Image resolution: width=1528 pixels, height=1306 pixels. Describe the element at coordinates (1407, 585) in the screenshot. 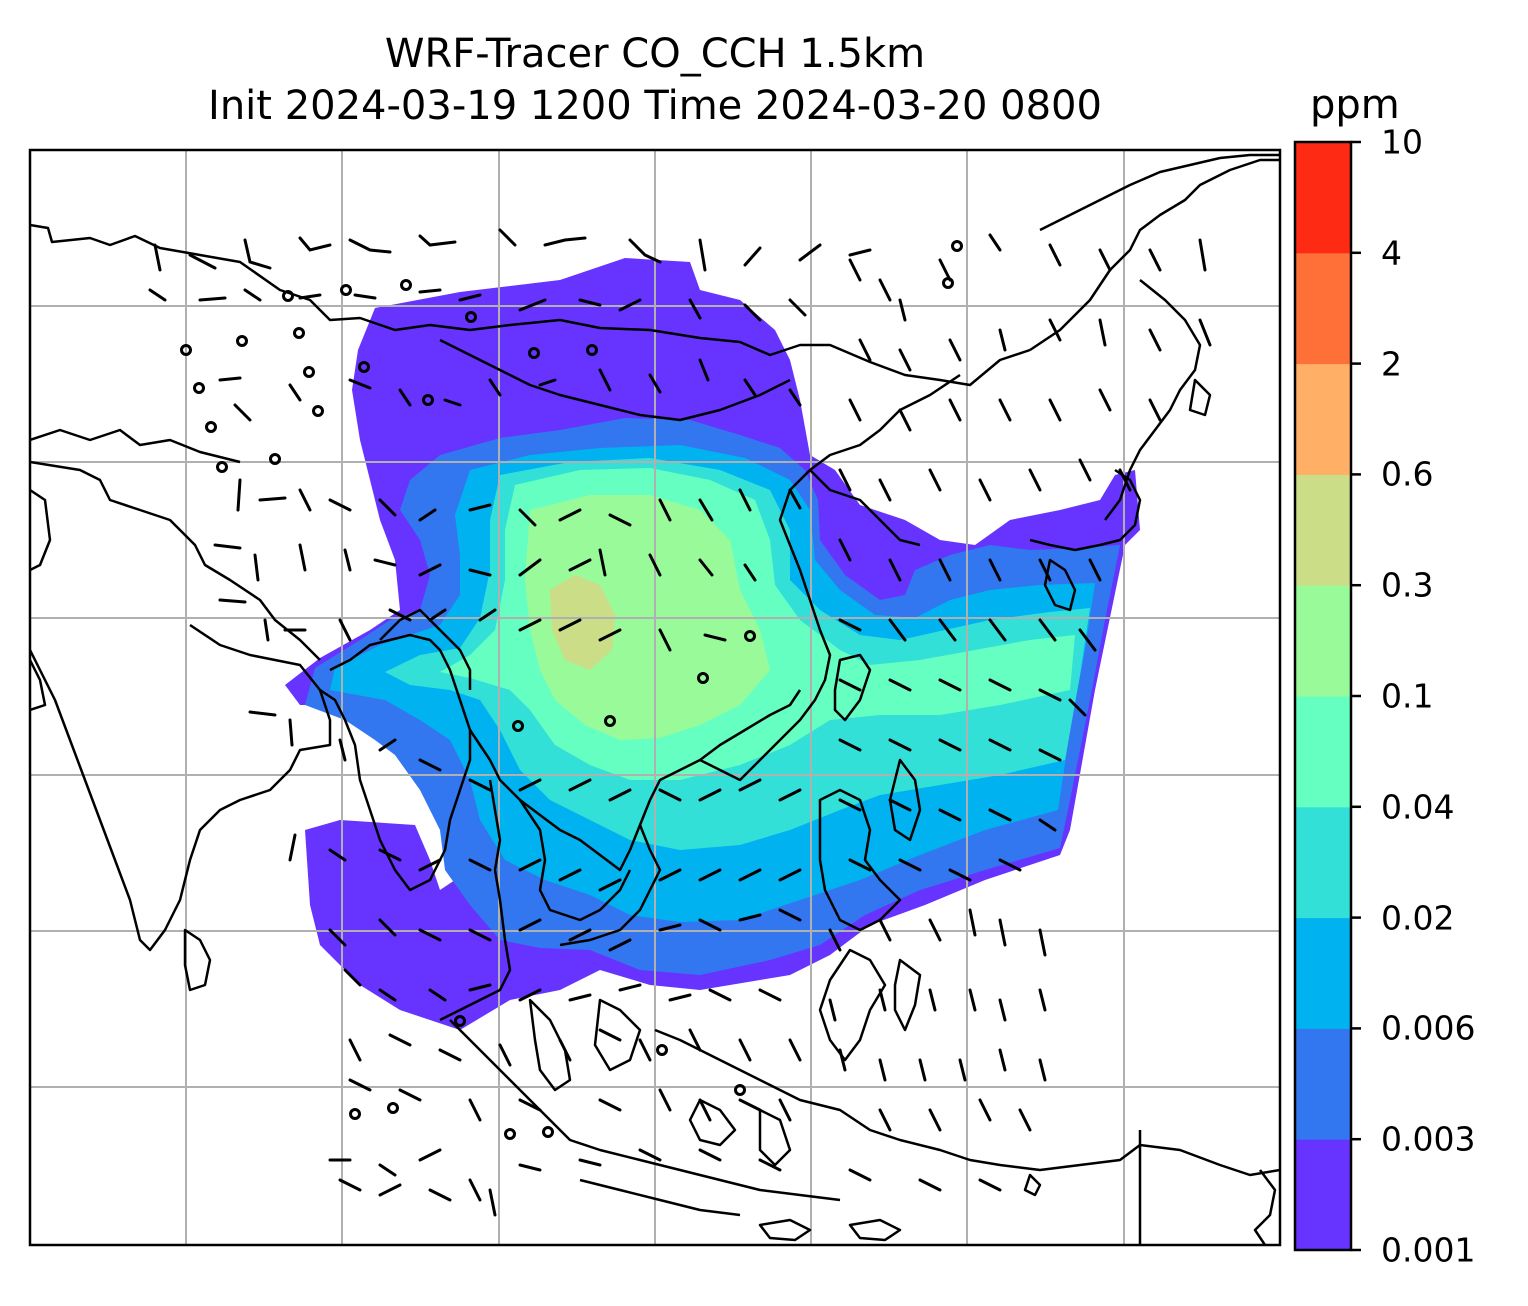

I see `colorbar-tick-label: 0.3` at that location.